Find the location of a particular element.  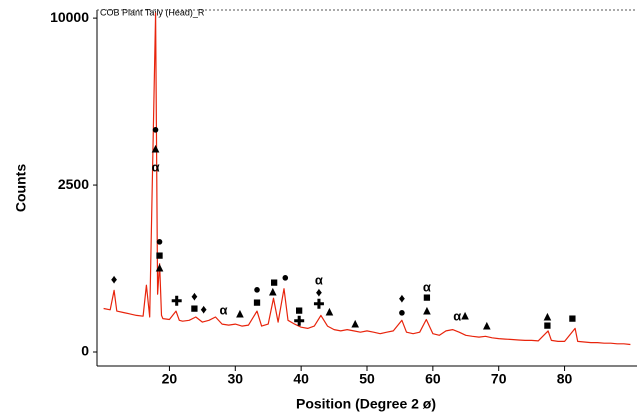

y-tick-label: 2500 is located at coordinates (73, 184).